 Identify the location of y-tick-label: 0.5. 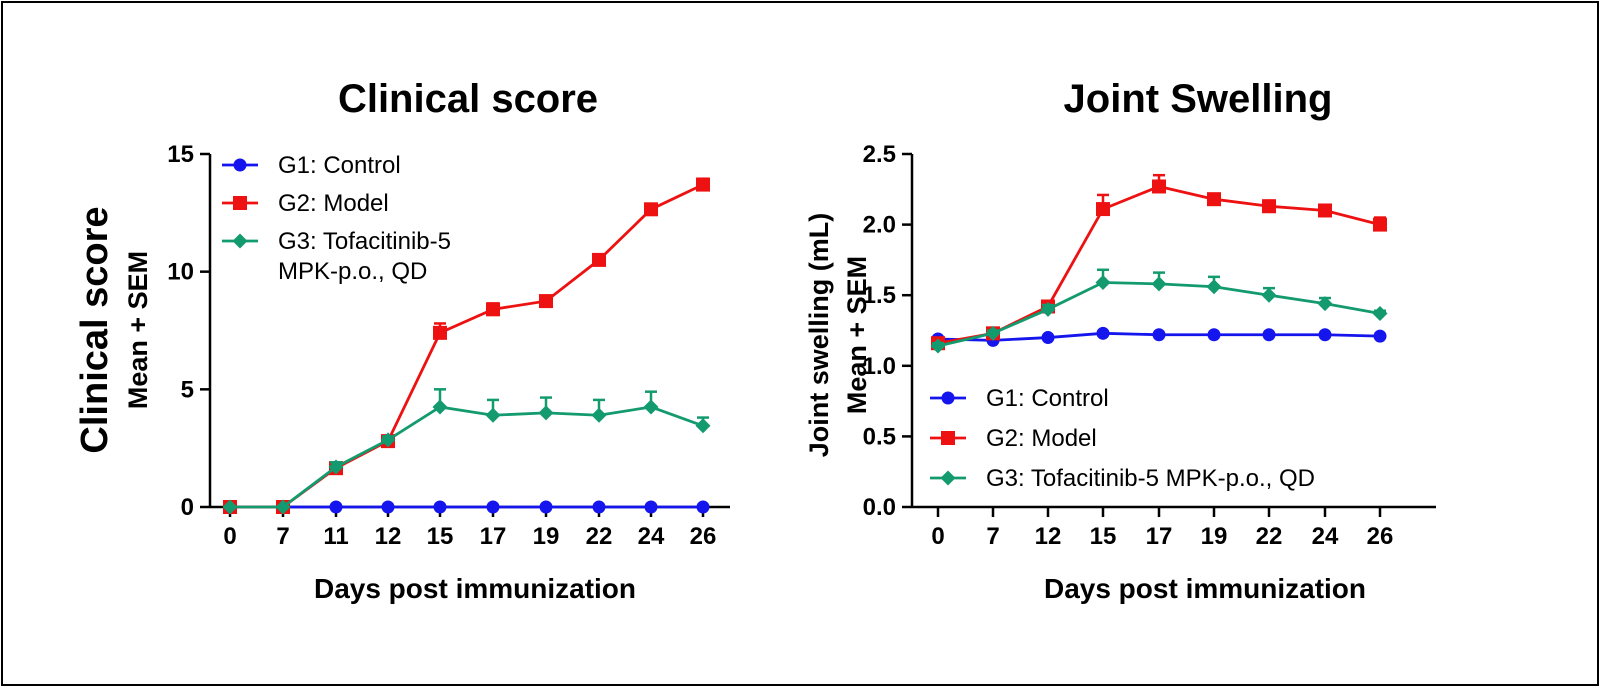
(879, 436).